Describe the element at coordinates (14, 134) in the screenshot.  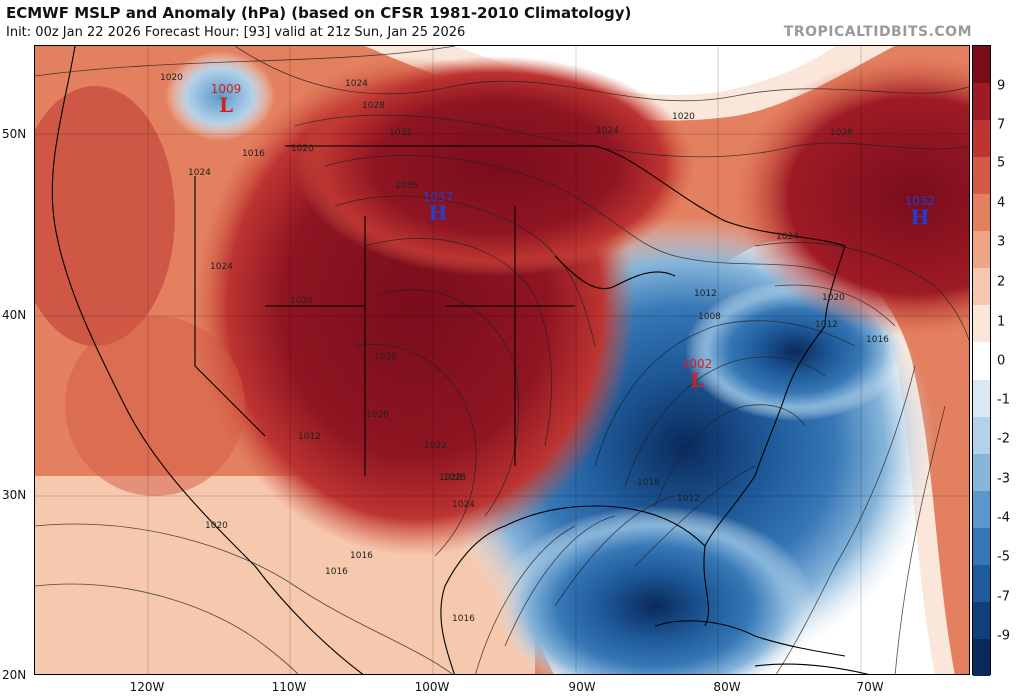
I see `lat-label-50n: 50N` at that location.